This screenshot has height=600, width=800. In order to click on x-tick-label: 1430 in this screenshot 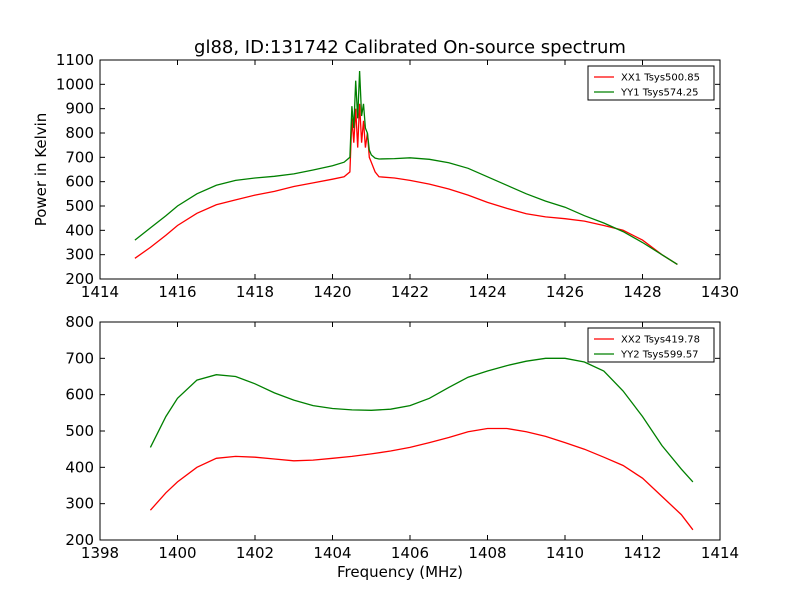, I will do `click(720, 292)`.